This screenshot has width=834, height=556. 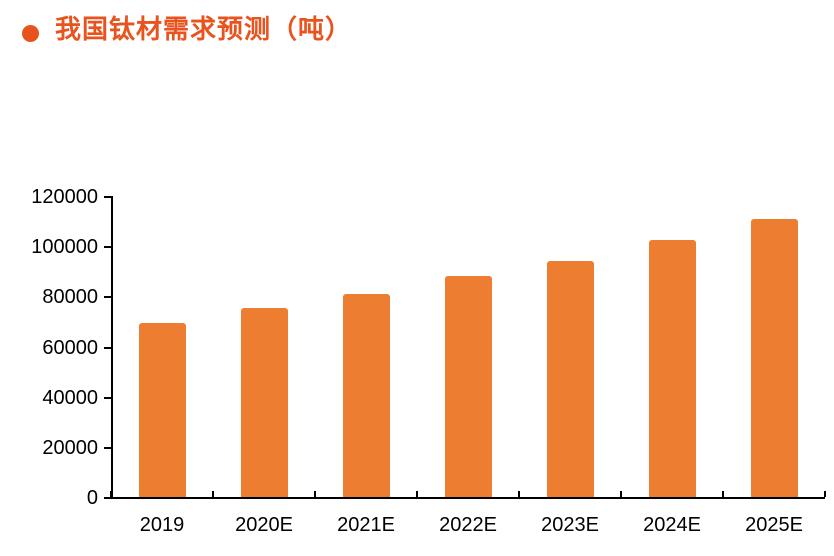 I want to click on bar-2022E, so click(x=468, y=386).